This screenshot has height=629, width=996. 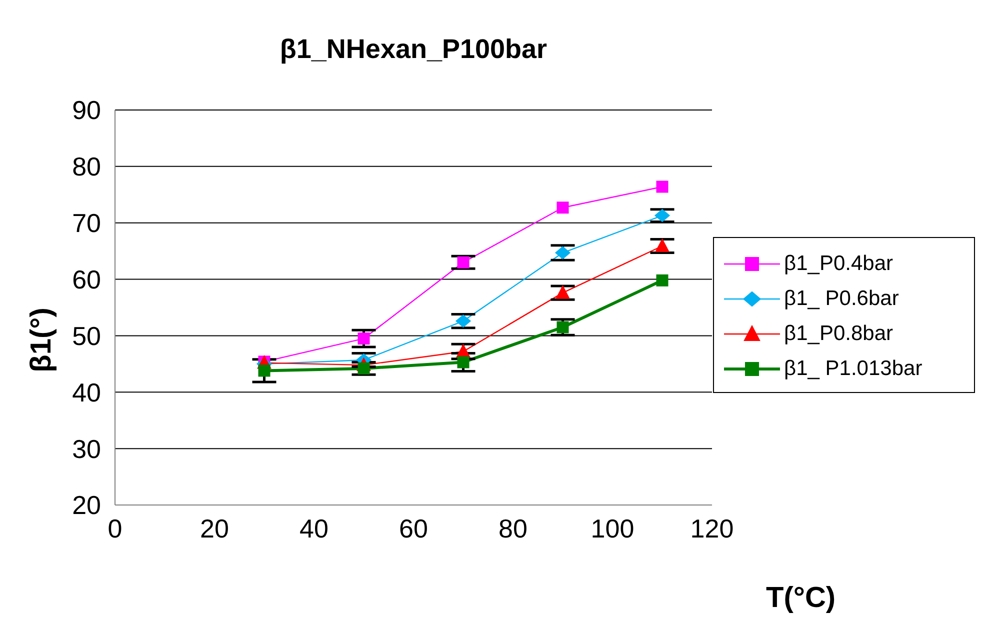 What do you see at coordinates (838, 264) in the screenshot?
I see `legend-label: β1_P0.4bar` at bounding box center [838, 264].